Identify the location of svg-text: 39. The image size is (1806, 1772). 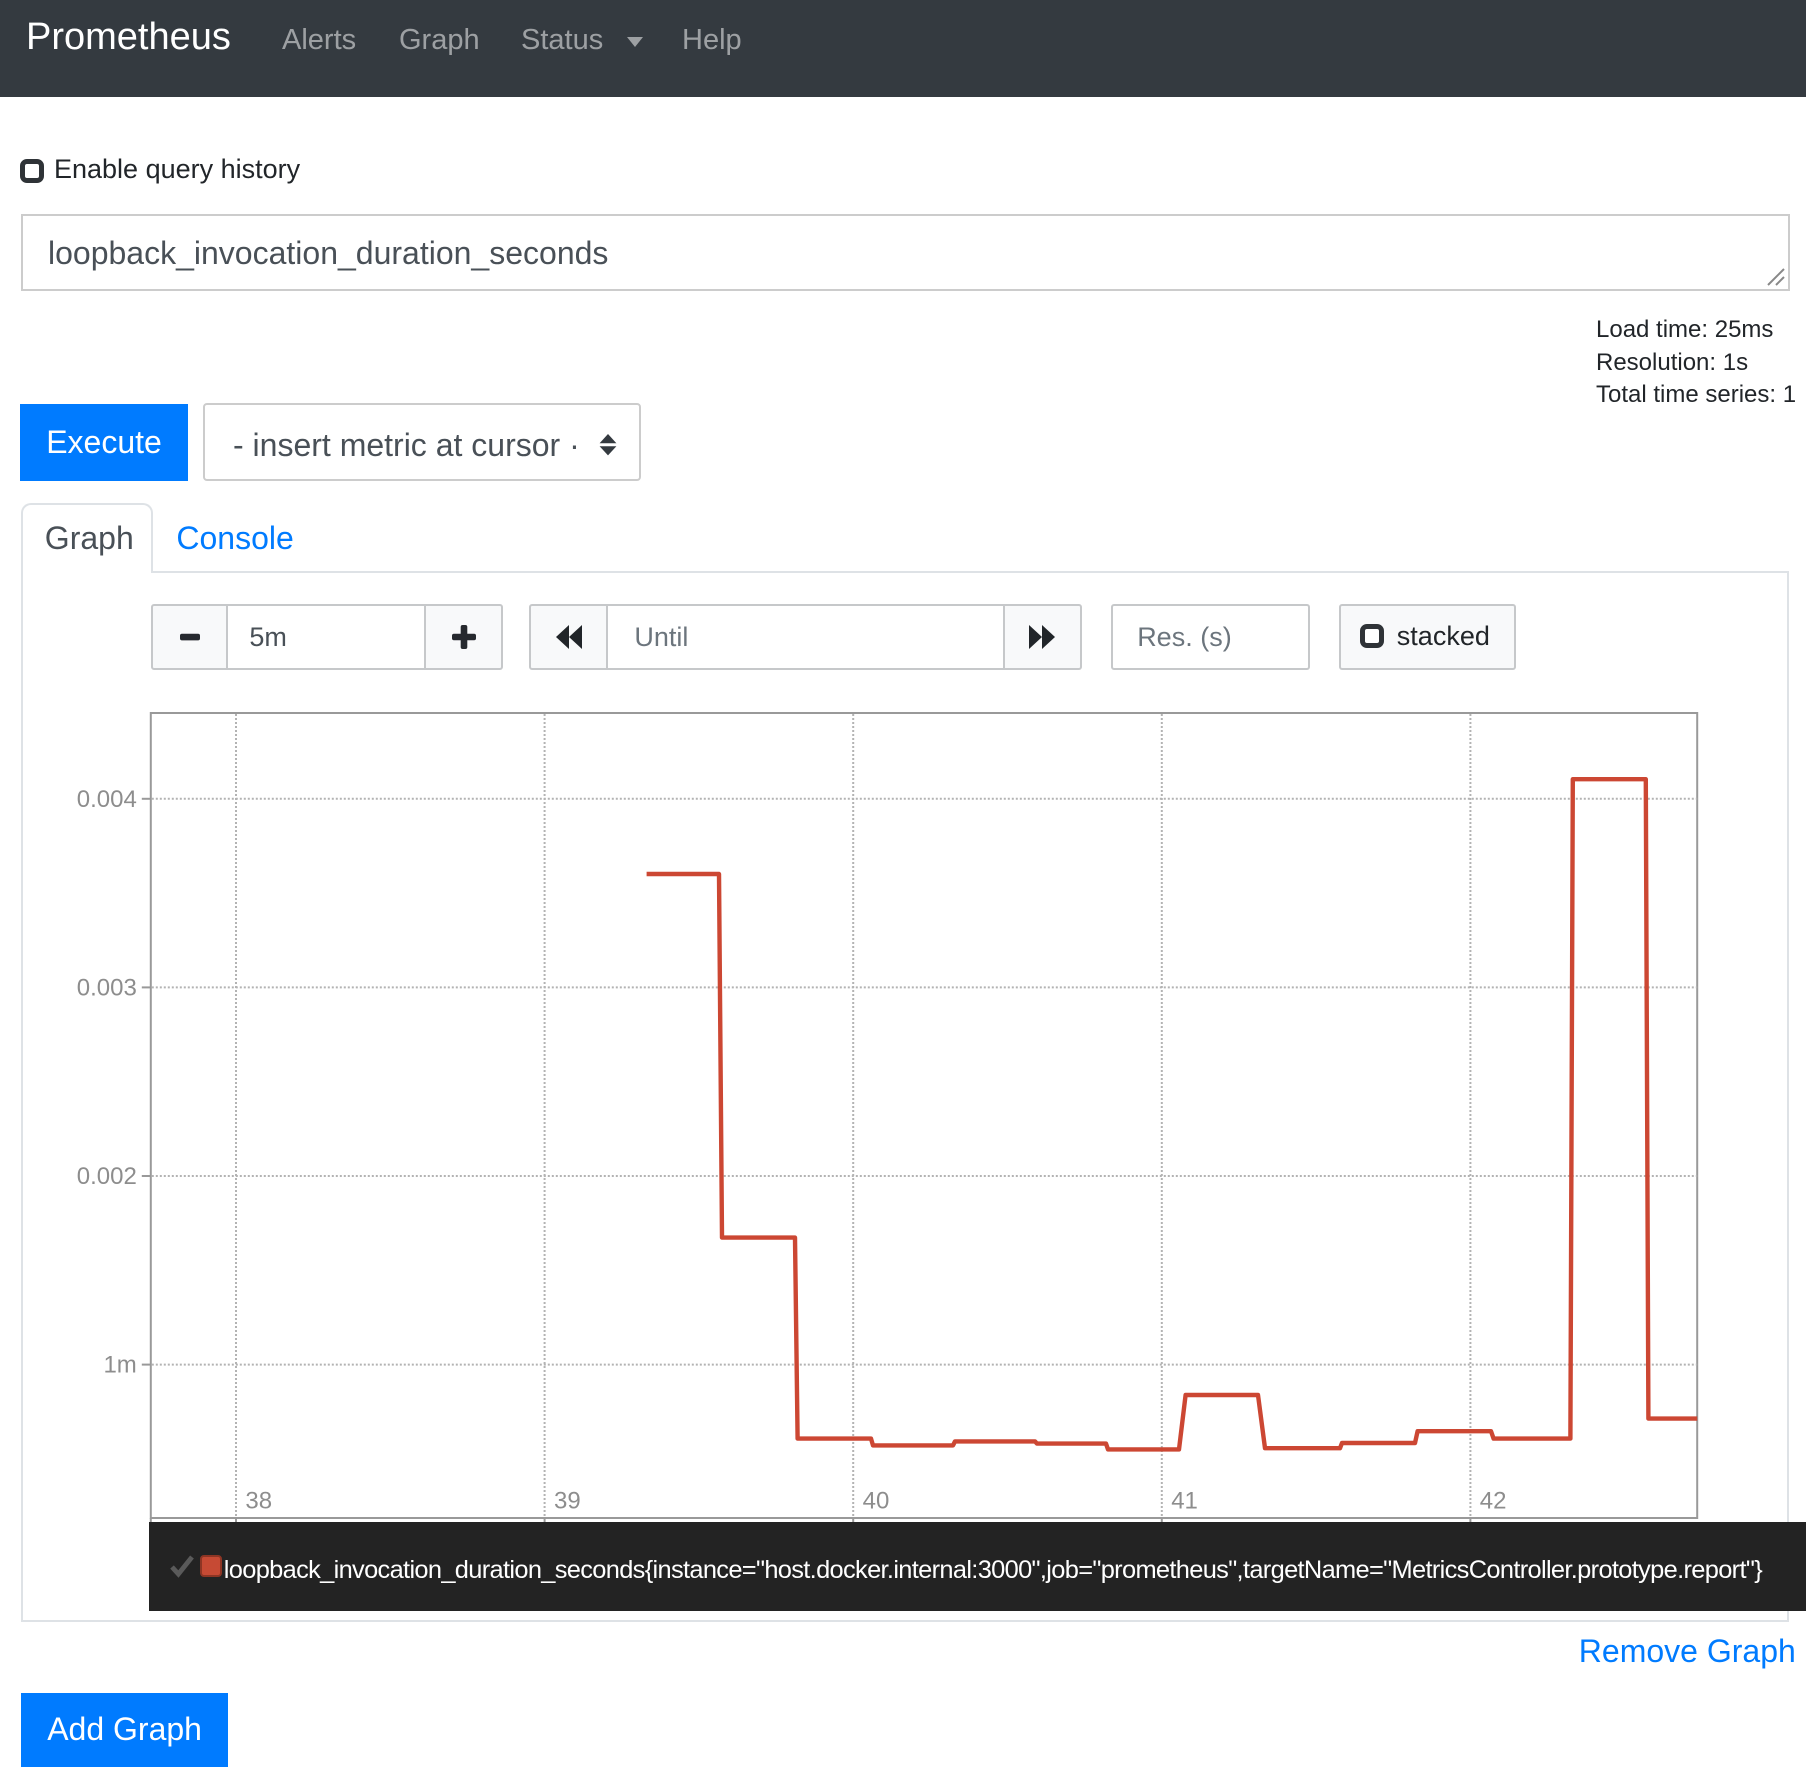
(567, 1501).